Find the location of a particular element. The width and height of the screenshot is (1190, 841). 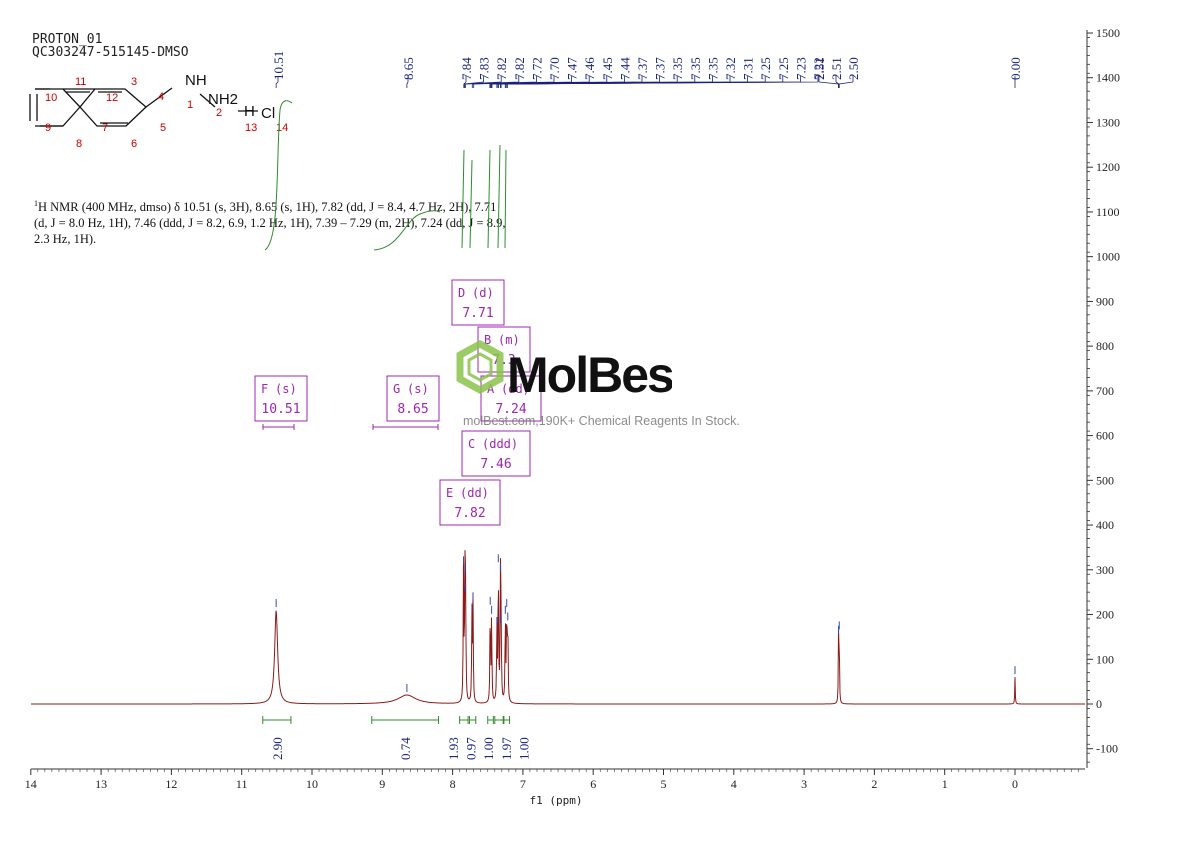

y-tick-label: 1000 is located at coordinates (1108, 257).